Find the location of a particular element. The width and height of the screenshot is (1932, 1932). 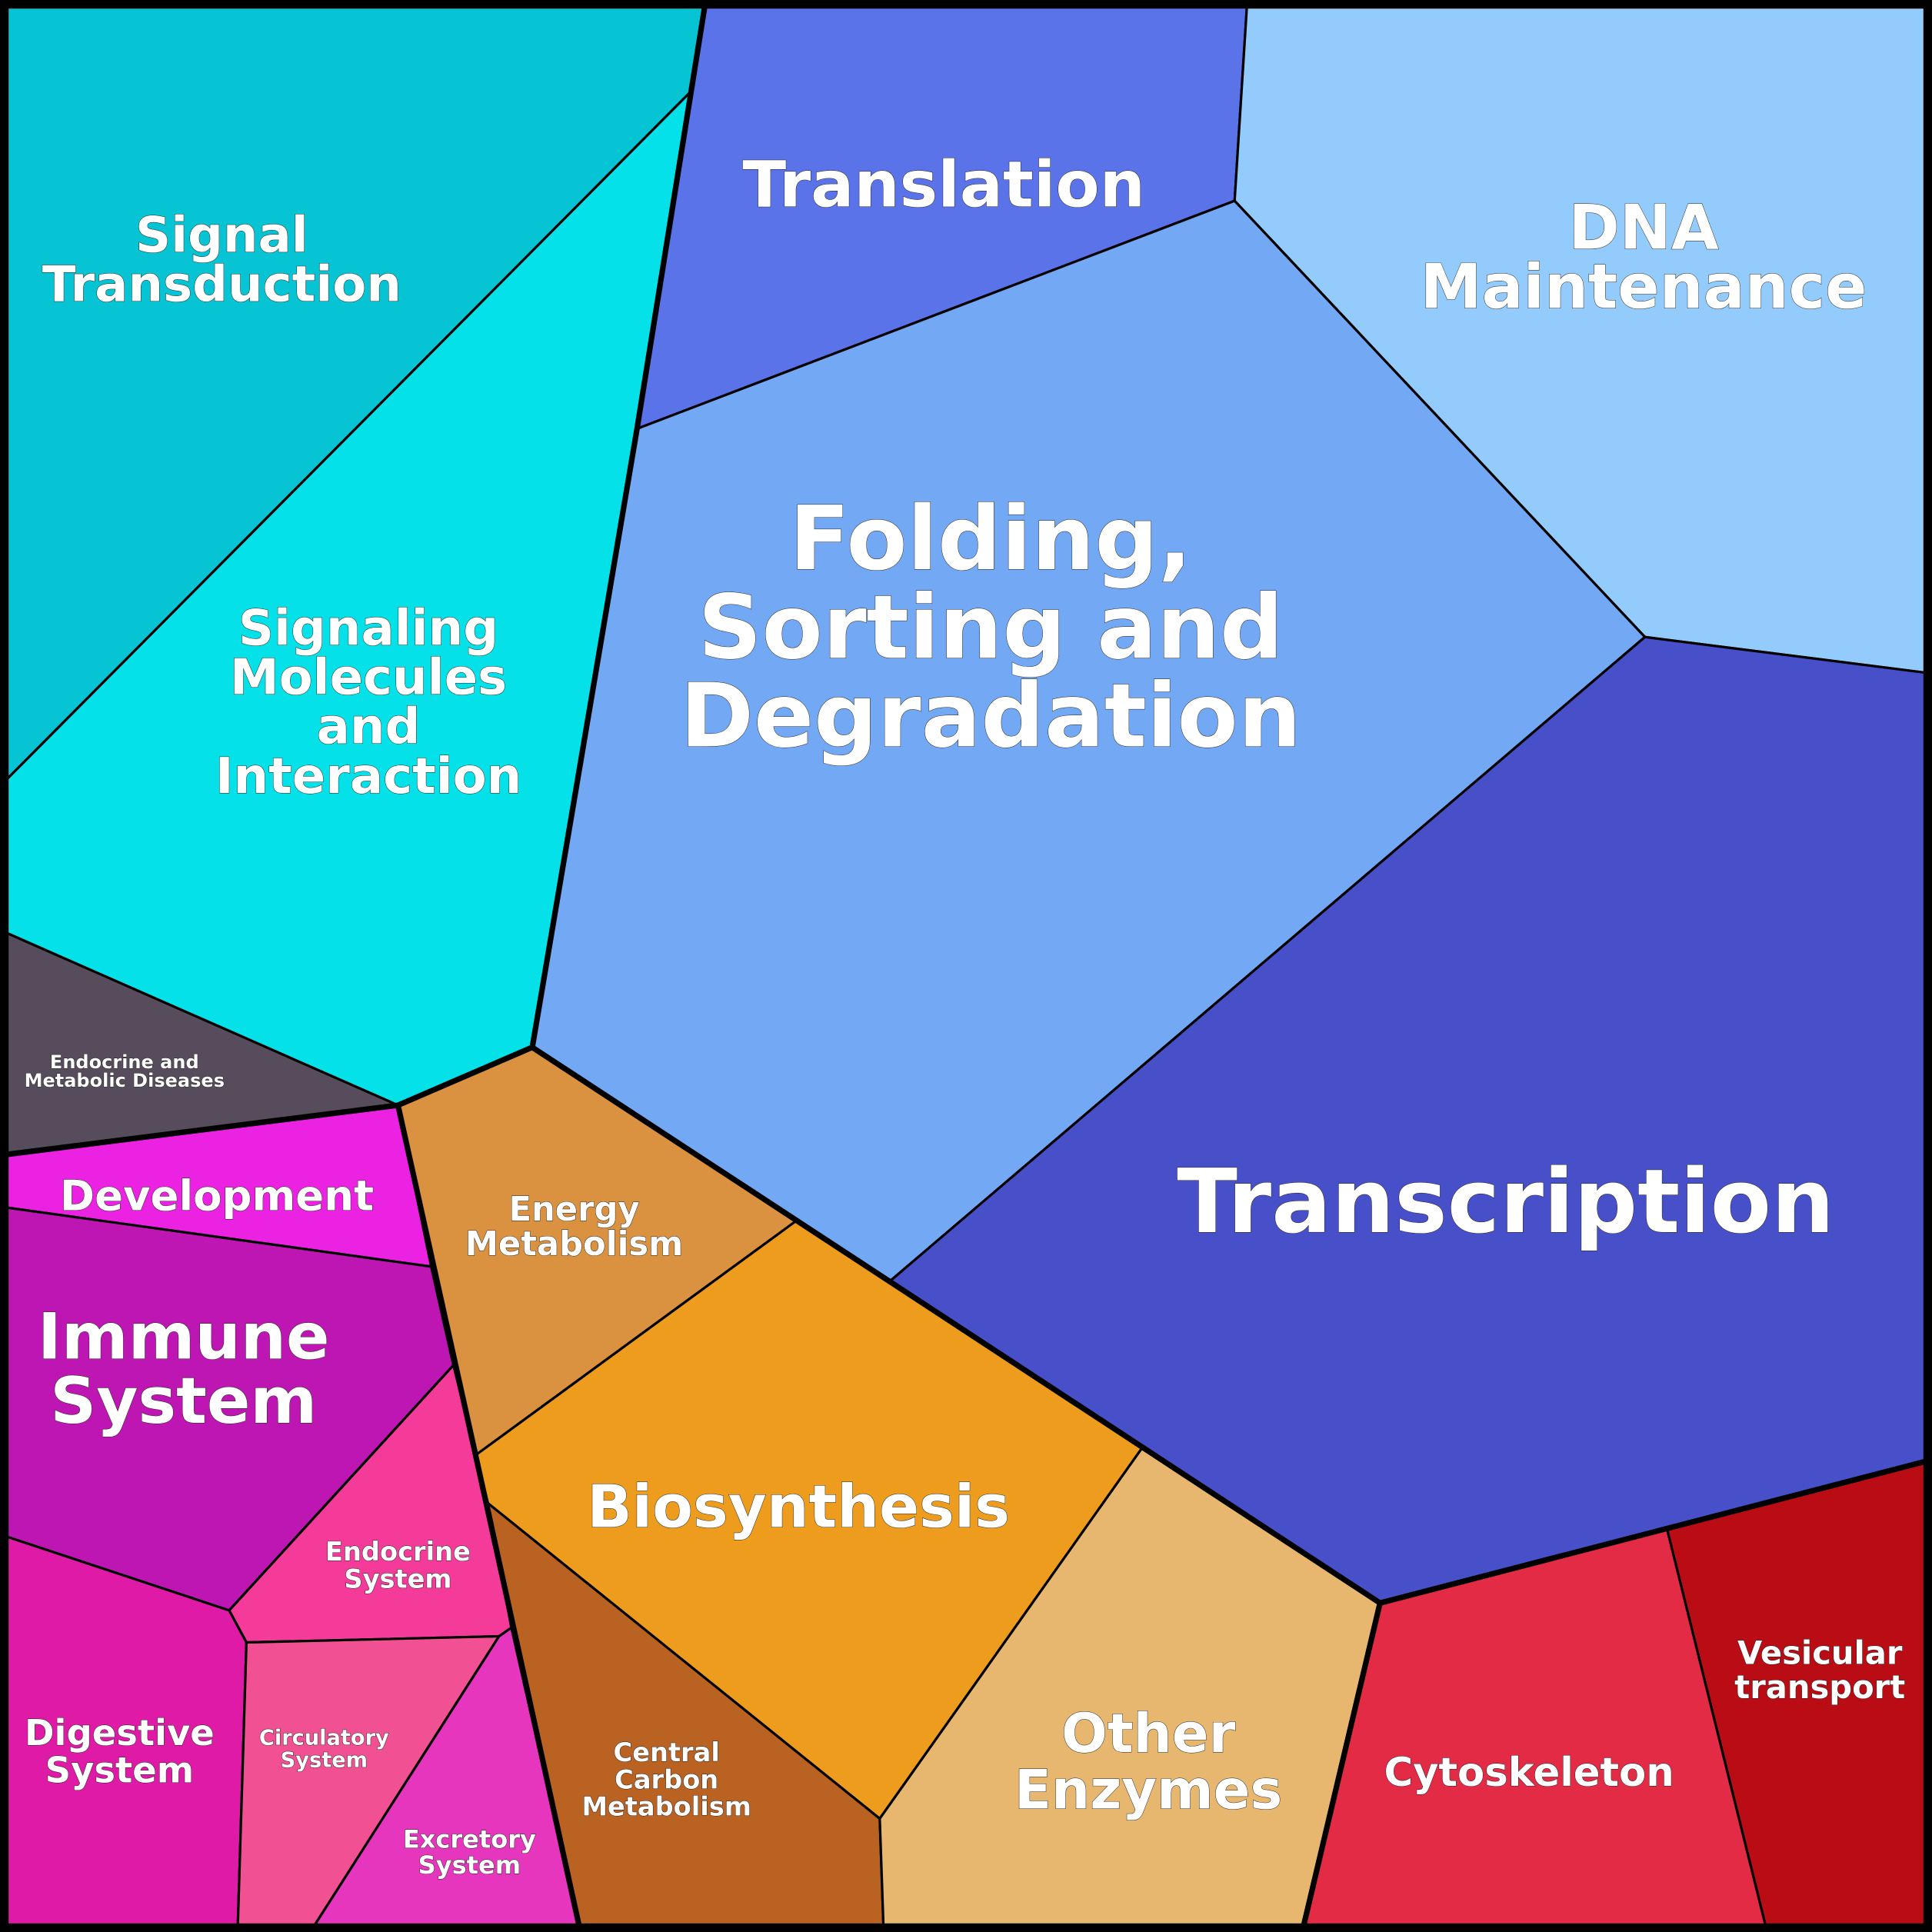

label-line: Development is located at coordinates (217, 1196).